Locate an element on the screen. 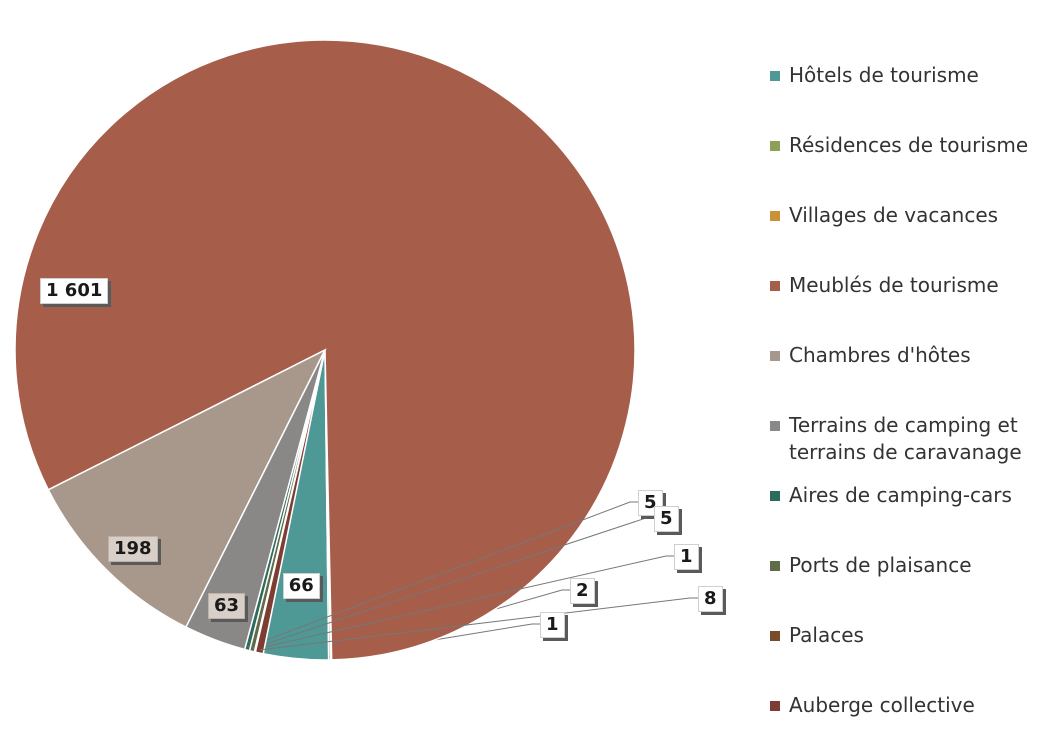 The width and height of the screenshot is (1054, 736). legend-label: Hôtels de tourisme is located at coordinates (884, 75).